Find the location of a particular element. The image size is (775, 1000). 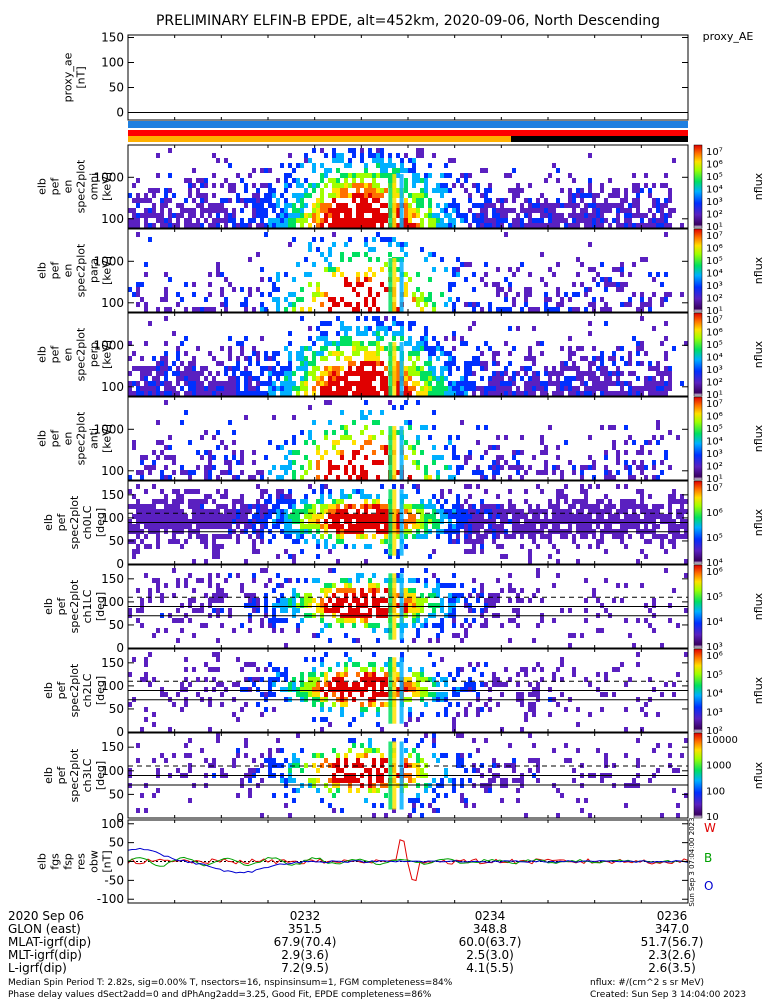

colorbar-tick-label: 10000 is located at coordinates (722, 740).